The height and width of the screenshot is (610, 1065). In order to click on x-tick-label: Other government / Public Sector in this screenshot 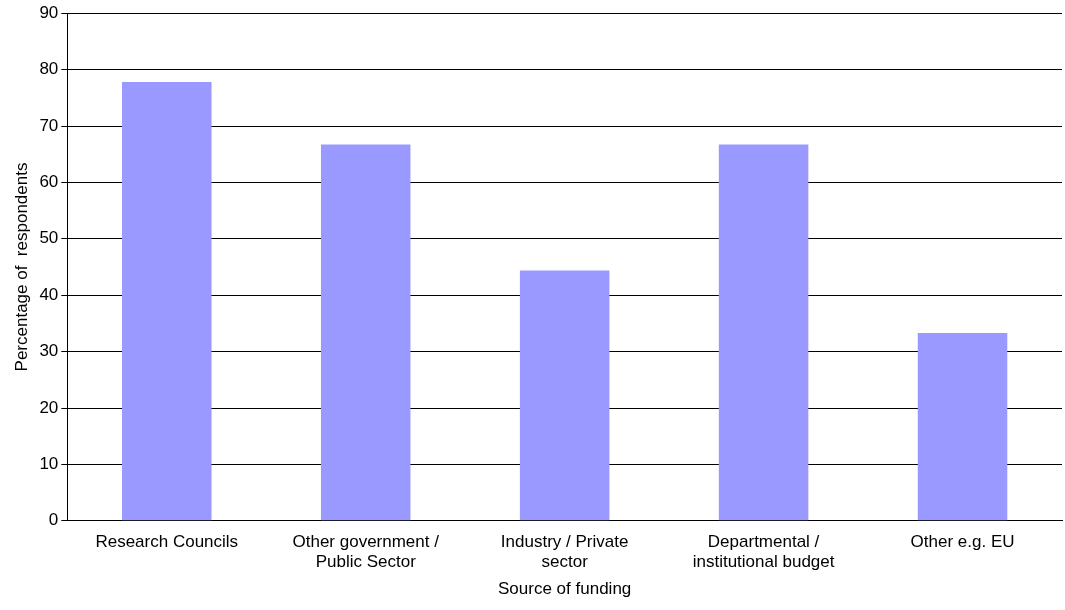, I will do `click(366, 551)`.